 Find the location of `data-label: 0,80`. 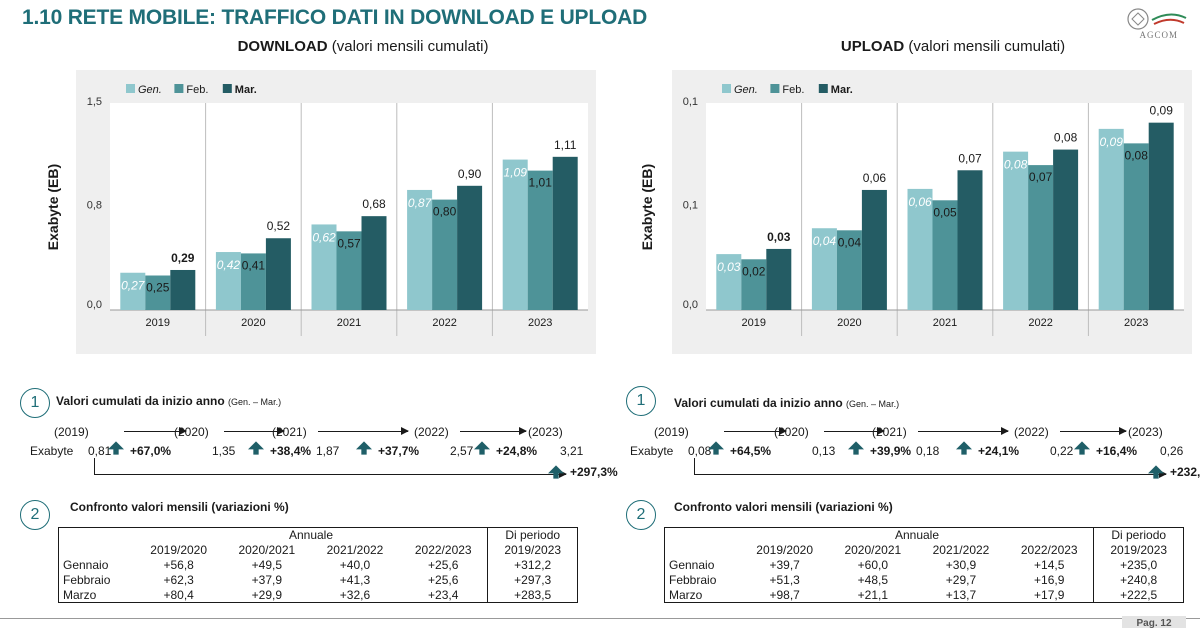

data-label: 0,80 is located at coordinates (445, 212).